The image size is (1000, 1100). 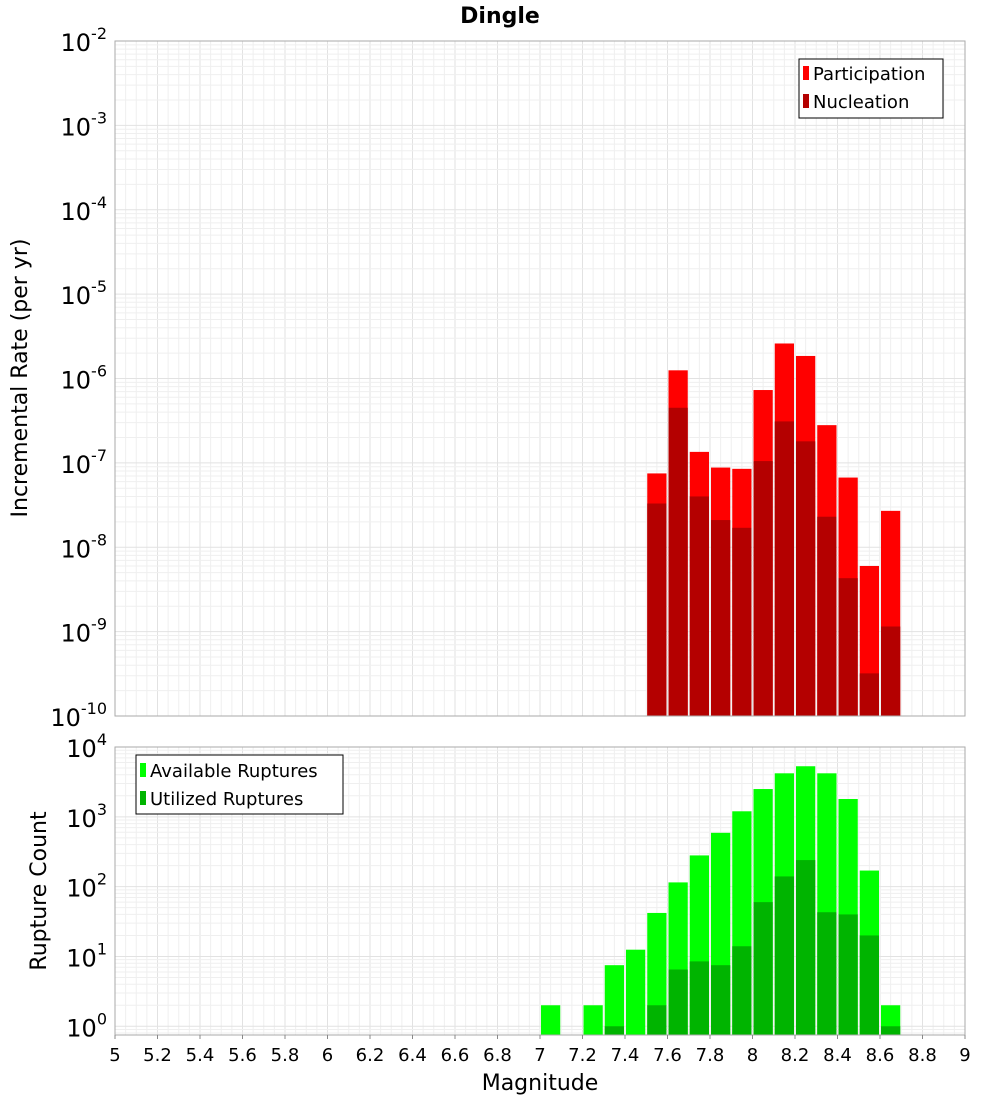 I want to click on x-tick-label: 7.4, so click(x=625, y=1055).